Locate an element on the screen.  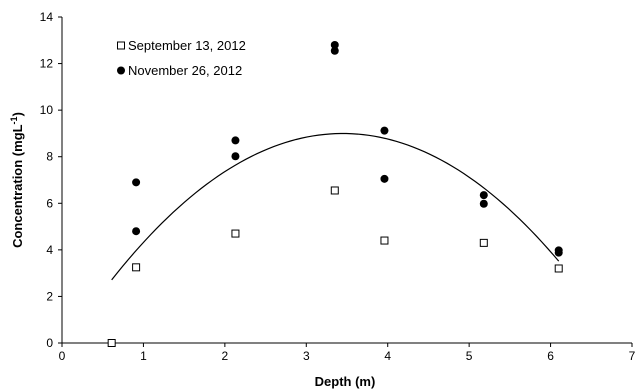
y-axis-title-superscript: -1 is located at coordinates (14, 120).